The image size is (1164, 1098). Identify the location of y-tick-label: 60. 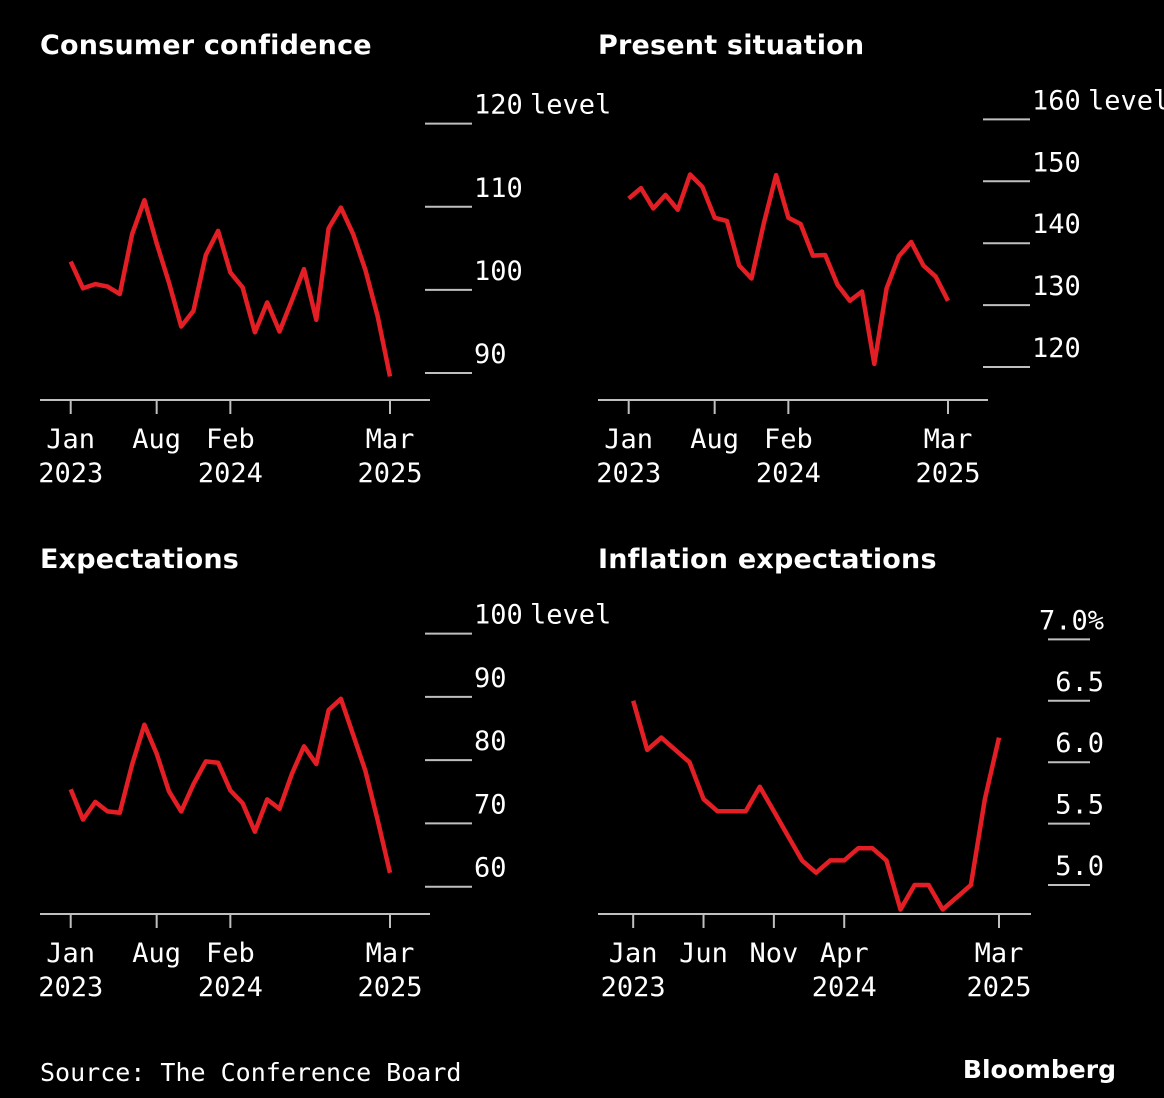
(490, 868).